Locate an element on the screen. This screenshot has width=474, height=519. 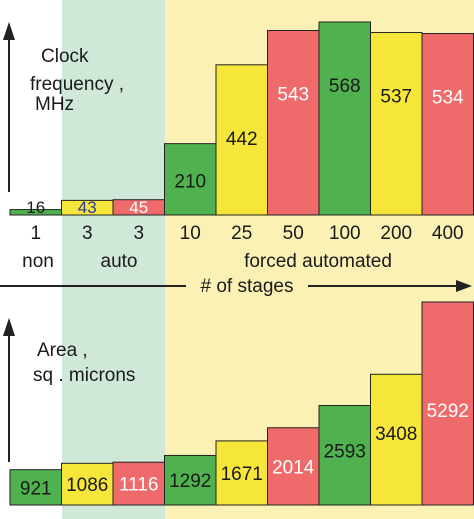
top-value-label-3: 210 is located at coordinates (190, 181).